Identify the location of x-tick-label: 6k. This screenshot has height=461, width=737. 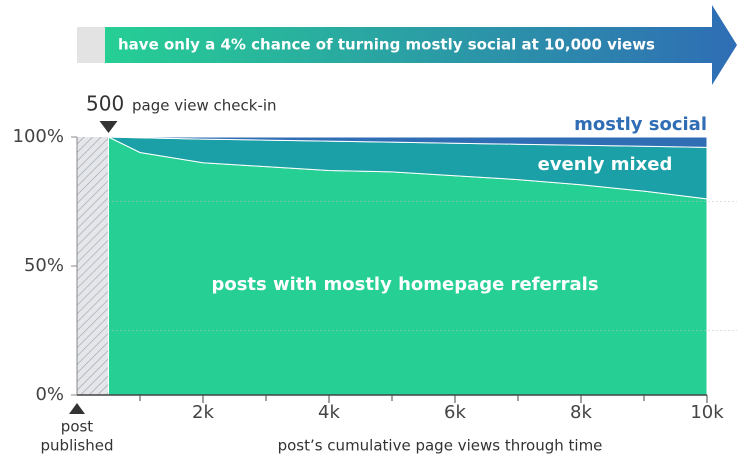
(455, 412).